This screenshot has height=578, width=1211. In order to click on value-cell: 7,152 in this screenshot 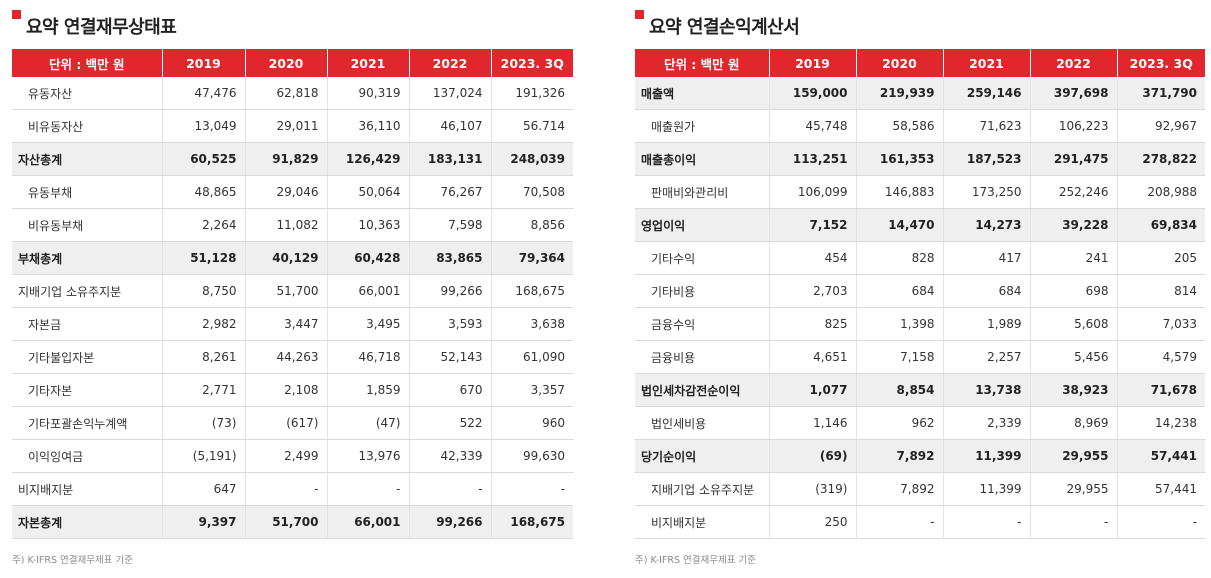, I will do `click(812, 225)`.